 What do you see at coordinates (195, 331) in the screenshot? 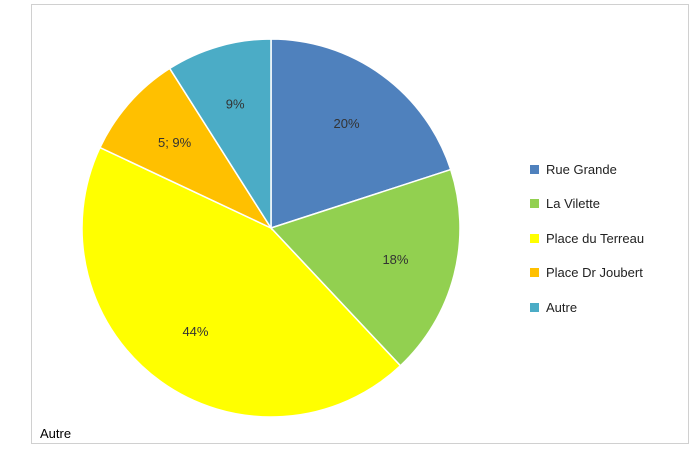
I see `data-label-place-du-terreau: 44%` at bounding box center [195, 331].